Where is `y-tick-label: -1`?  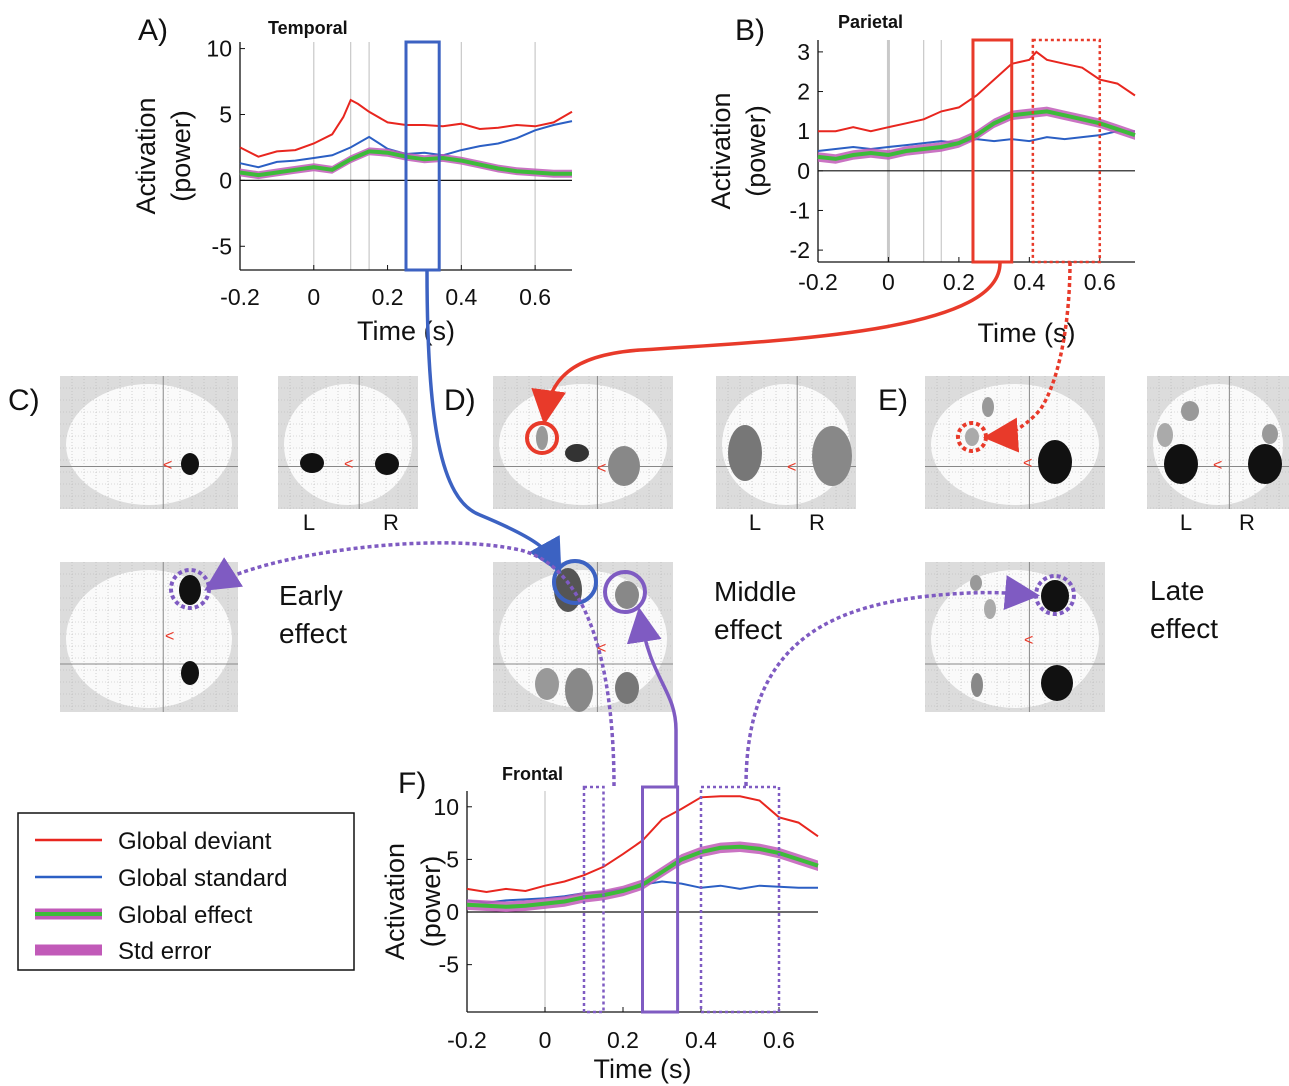
y-tick-label: -1 is located at coordinates (800, 210).